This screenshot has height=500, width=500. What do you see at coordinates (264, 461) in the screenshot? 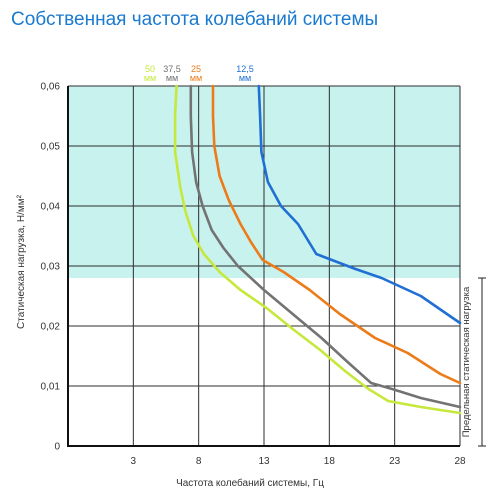
I see `x-tick-label: 13` at bounding box center [264, 461].